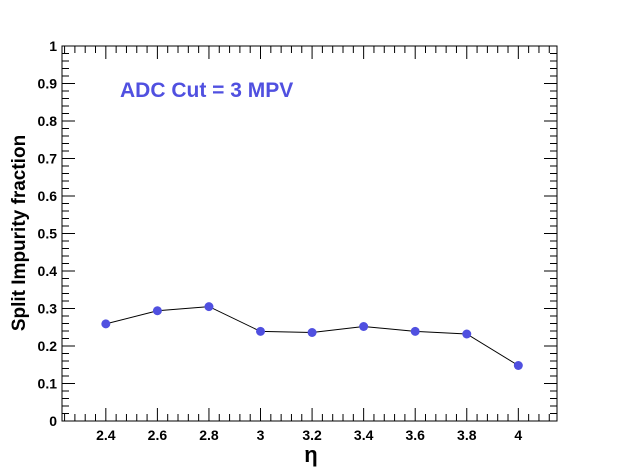 The image size is (621, 469). I want to click on y-tick-label: 0.8, so click(48, 121).